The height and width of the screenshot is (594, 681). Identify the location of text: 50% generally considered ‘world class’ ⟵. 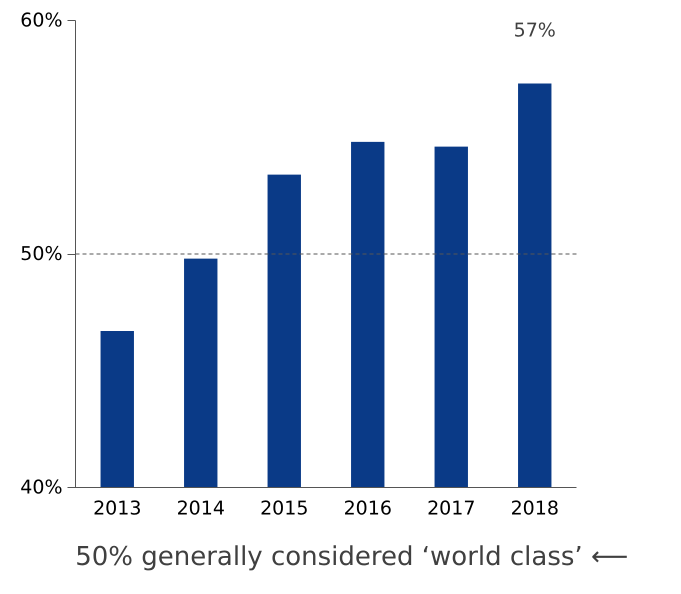
(351, 557).